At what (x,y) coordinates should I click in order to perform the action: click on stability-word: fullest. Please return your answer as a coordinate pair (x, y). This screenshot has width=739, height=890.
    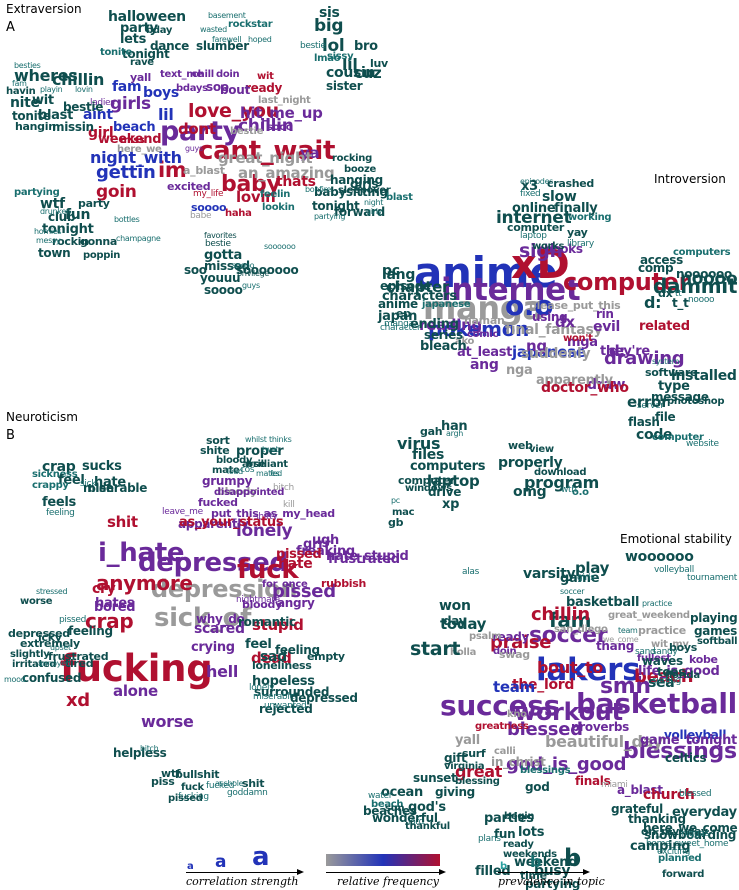
    Looking at the image, I should click on (654, 658).